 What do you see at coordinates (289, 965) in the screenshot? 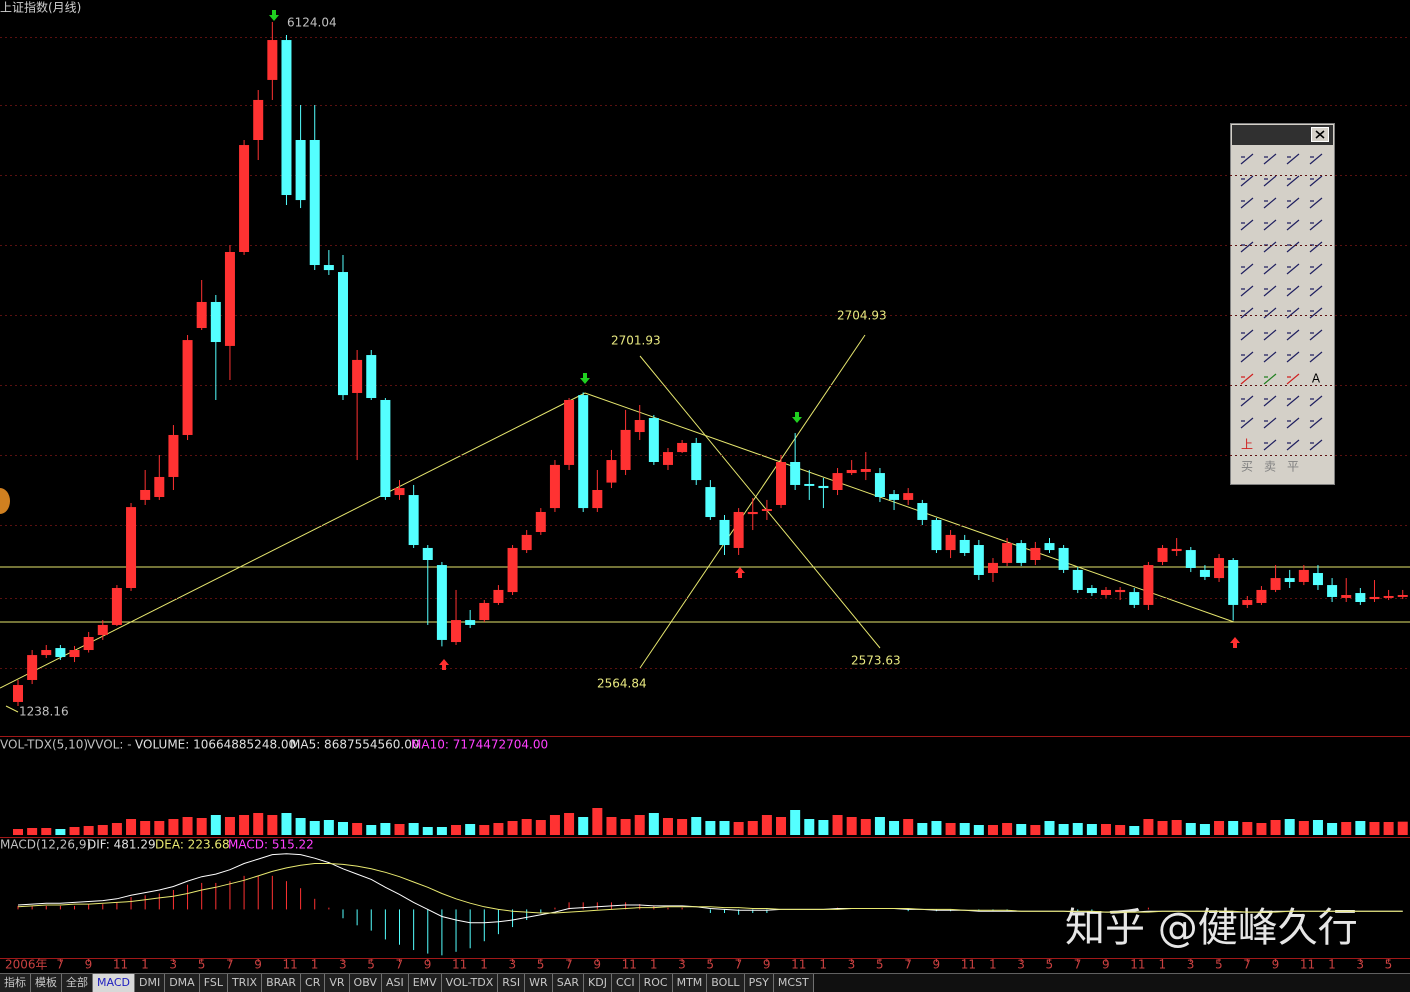
I see `x-tick-label: 11` at bounding box center [289, 965].